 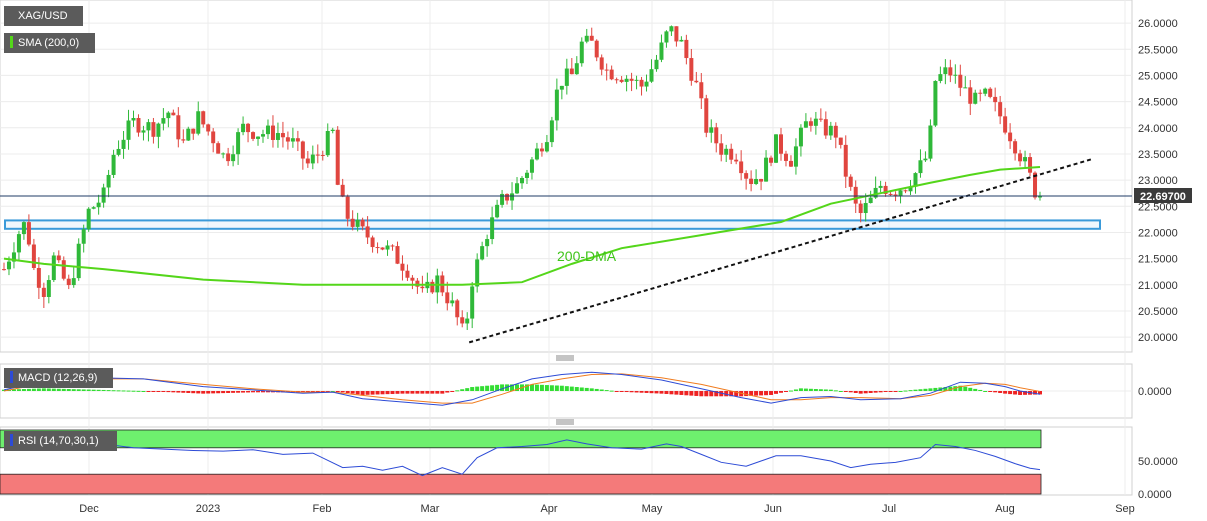 I want to click on panel-splitter-macd, so click(x=565, y=358).